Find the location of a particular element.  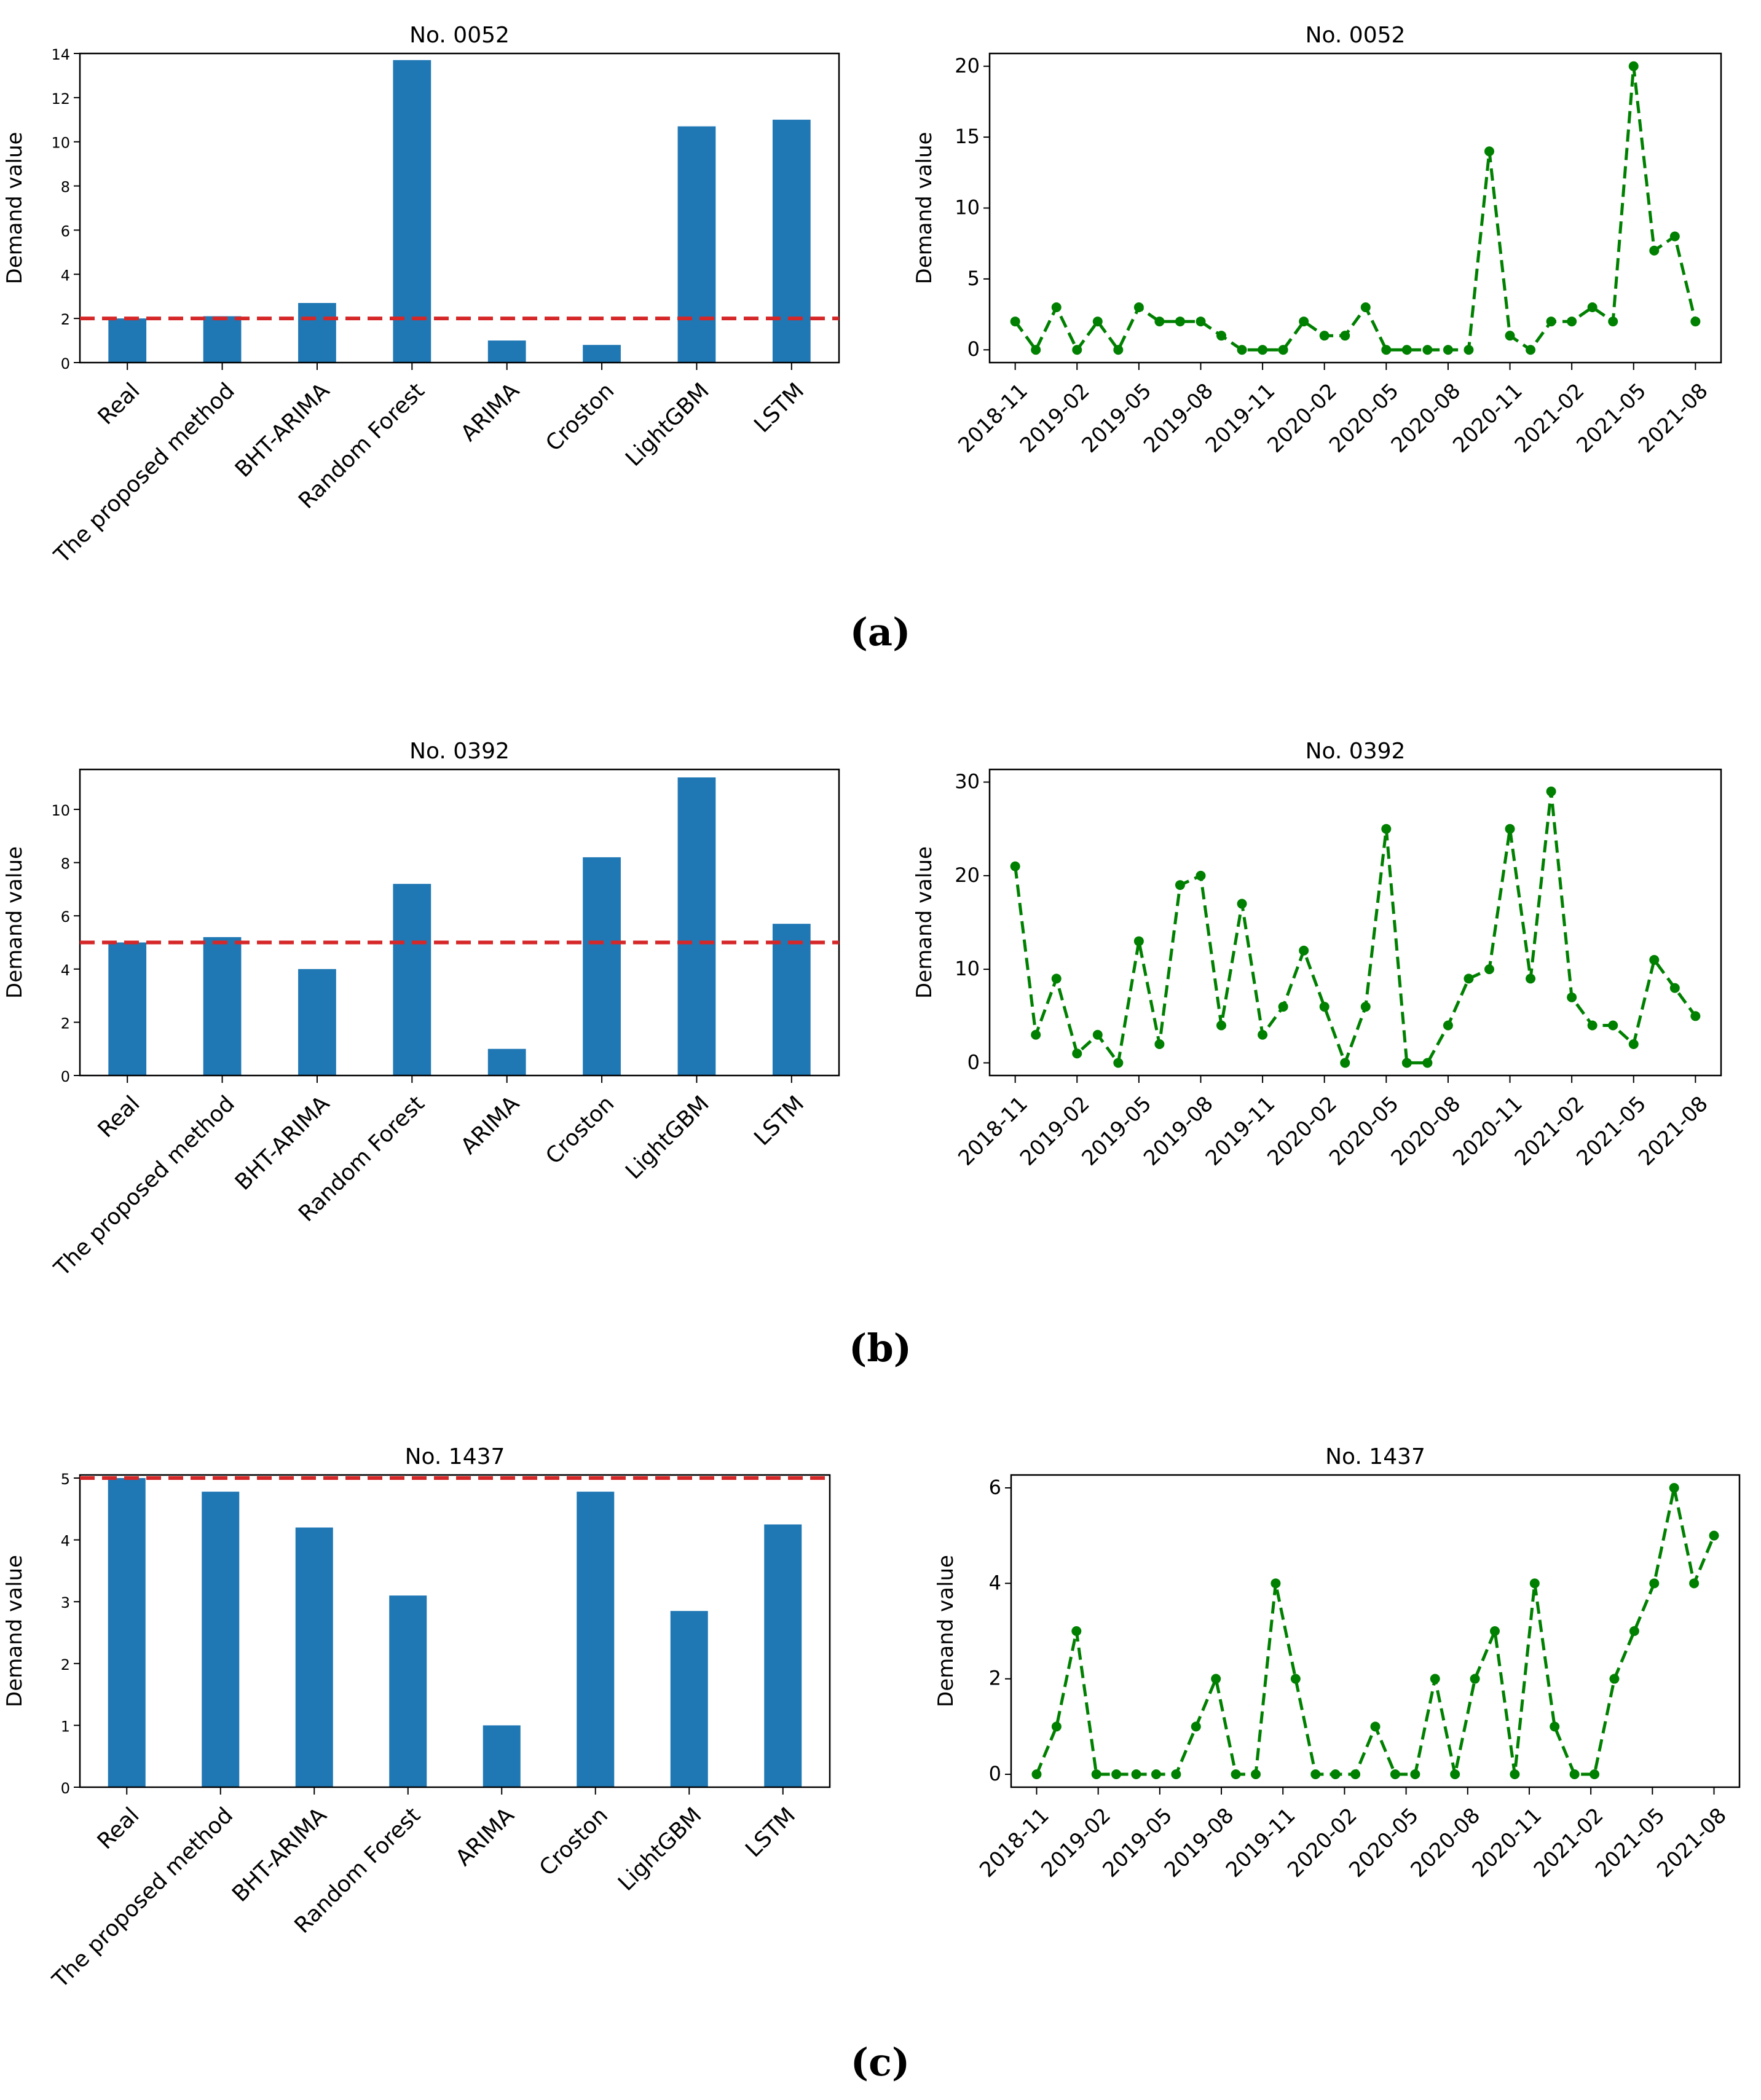

caption-b: (b) is located at coordinates (880, 1348).